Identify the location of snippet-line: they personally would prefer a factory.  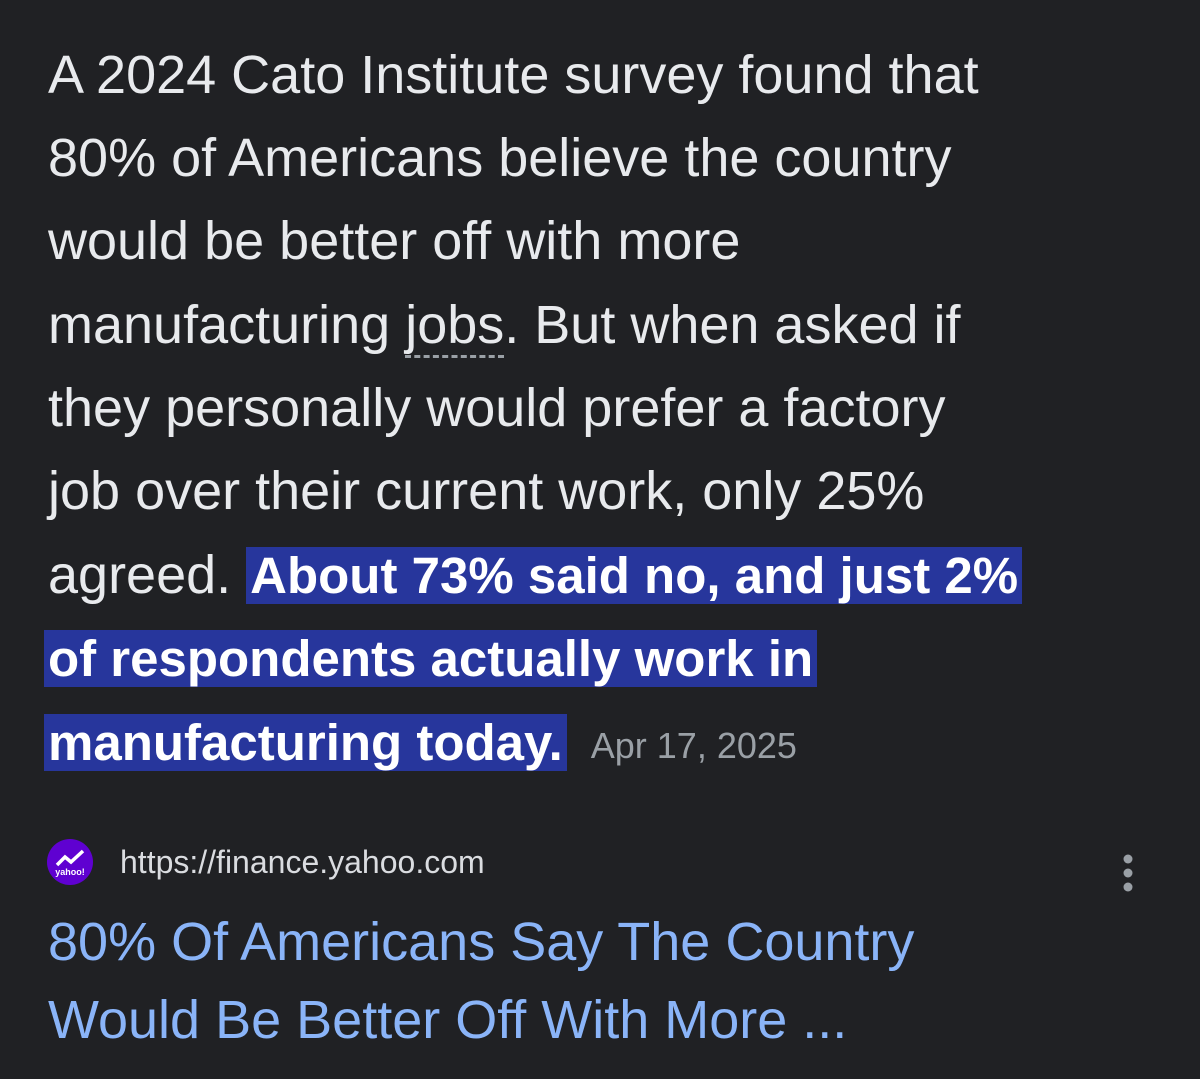
(497, 408).